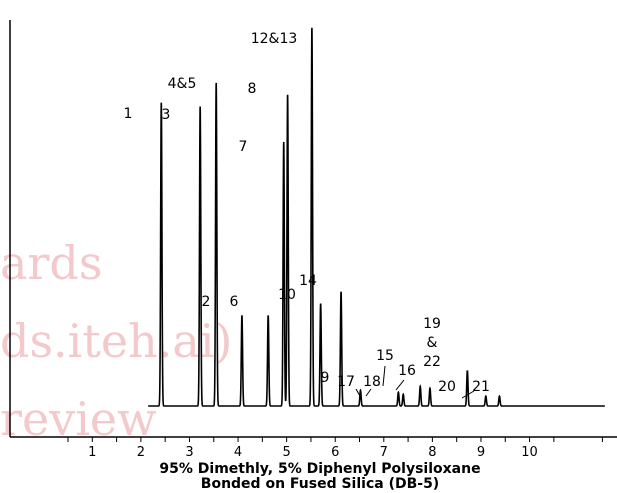 The image size is (617, 493). Describe the element at coordinates (529, 452) in the screenshot. I see `x-tick-label-10: 10` at that location.